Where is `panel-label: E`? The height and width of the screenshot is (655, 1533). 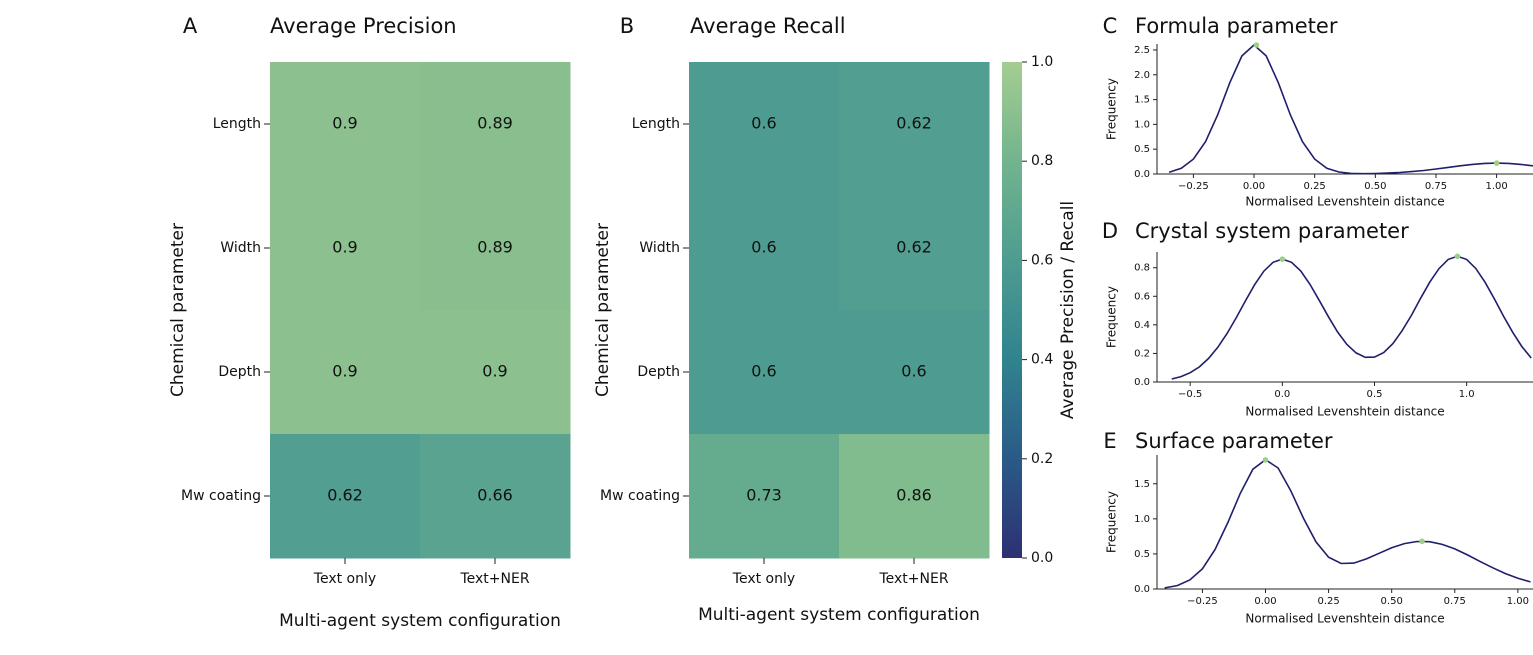 panel-label: E is located at coordinates (1109, 441).